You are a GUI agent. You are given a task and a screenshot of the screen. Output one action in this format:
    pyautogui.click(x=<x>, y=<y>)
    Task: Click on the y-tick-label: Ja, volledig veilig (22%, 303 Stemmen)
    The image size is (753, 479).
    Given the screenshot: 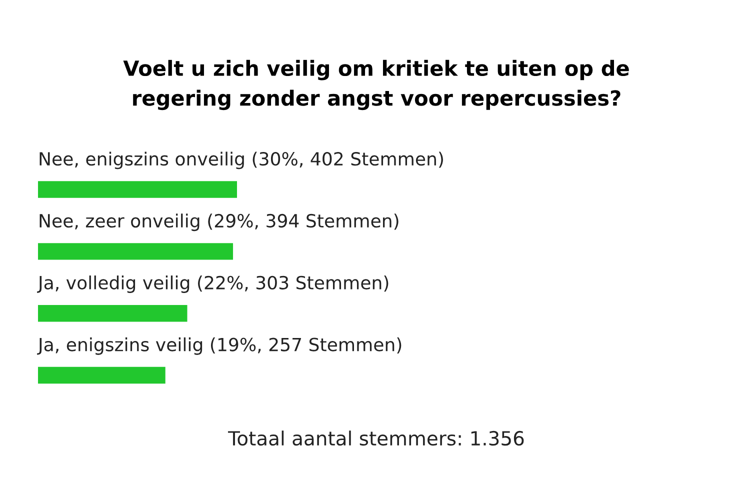 What is the action you would take?
    pyautogui.click(x=212, y=284)
    